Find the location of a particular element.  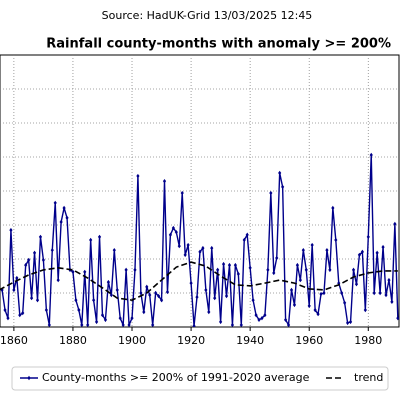

legend-marker is located at coordinates (29, 378).